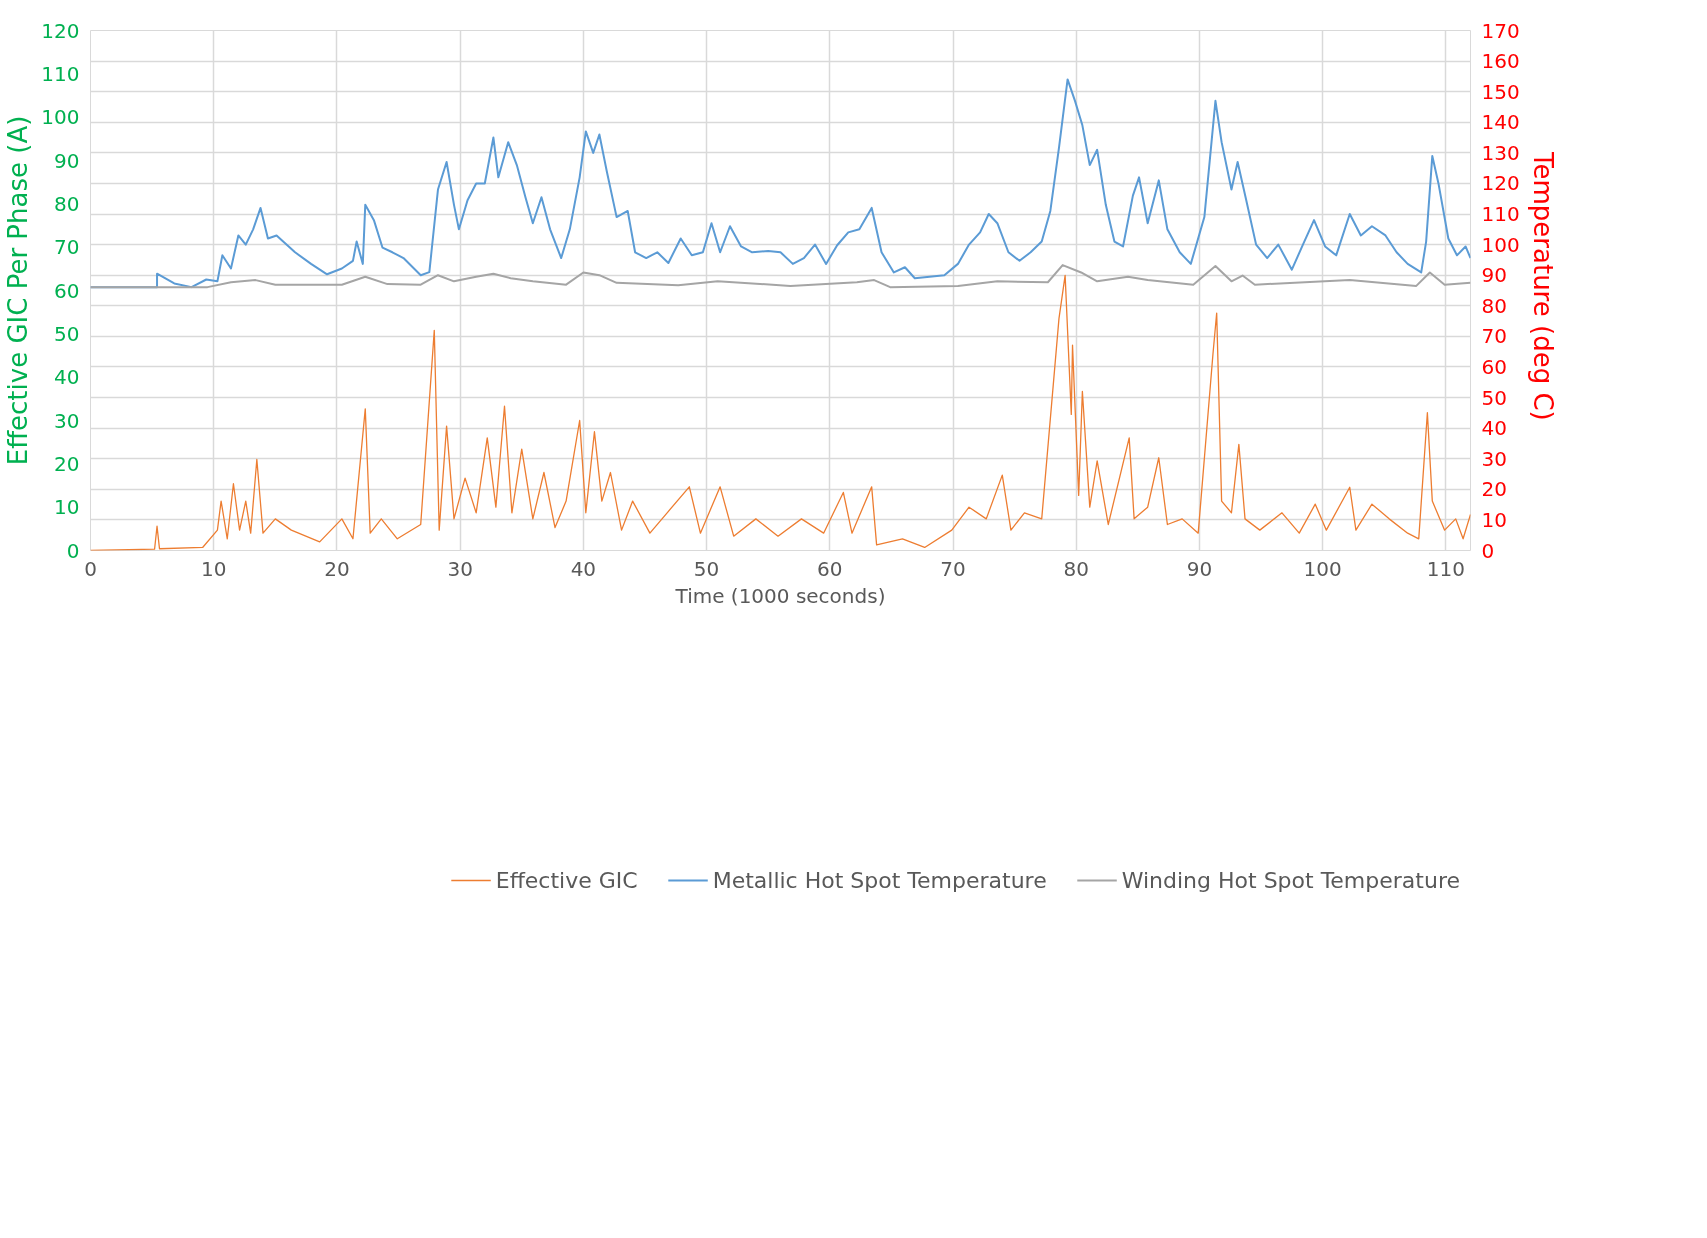  I want to click on legend-label: Metallic Hot Spot Temperature, so click(879, 880).